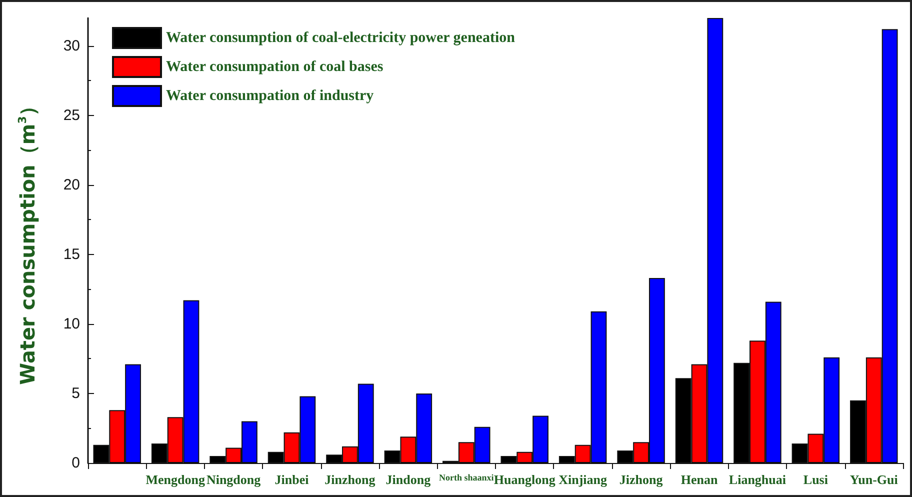 The height and width of the screenshot is (497, 912). Describe the element at coordinates (76, 393) in the screenshot. I see `y-tick-label: 5` at that location.